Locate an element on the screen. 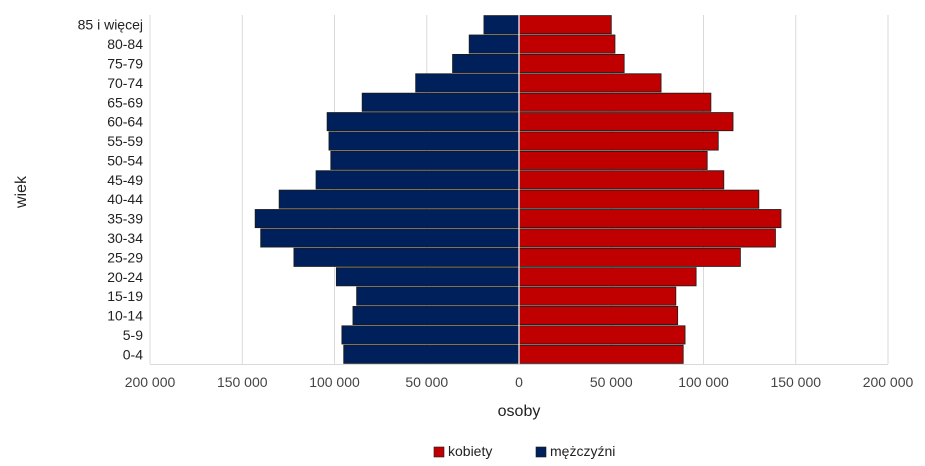 The height and width of the screenshot is (466, 925). y-tick-label: 20-24 is located at coordinates (125, 277).